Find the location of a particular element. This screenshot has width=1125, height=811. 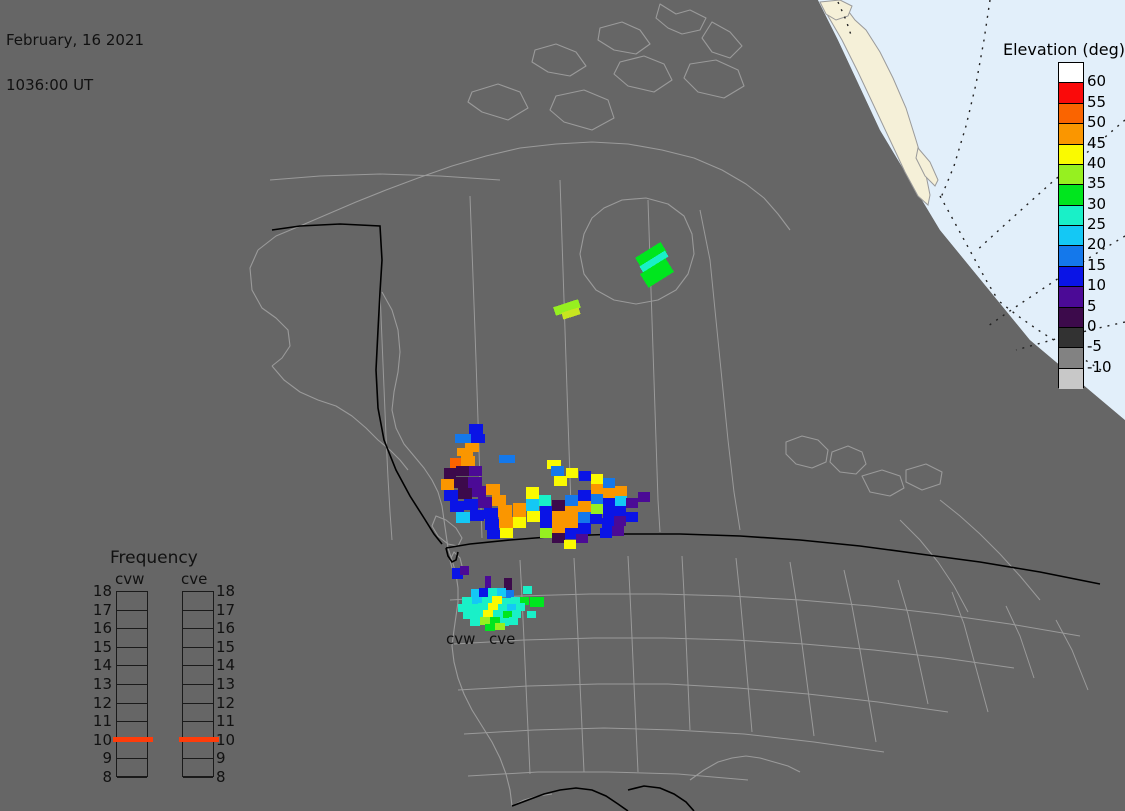

frequency-tick-cve-10: 10 is located at coordinates (226, 739).